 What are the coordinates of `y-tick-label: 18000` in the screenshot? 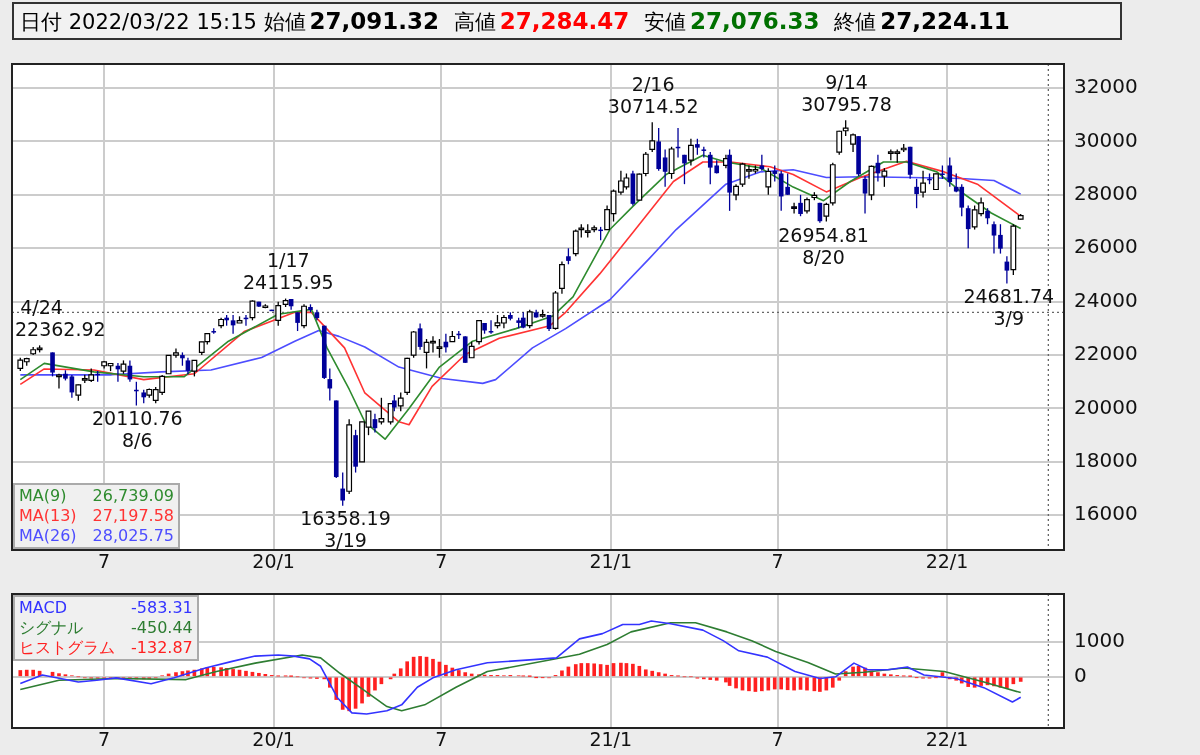 It's located at (1106, 460).